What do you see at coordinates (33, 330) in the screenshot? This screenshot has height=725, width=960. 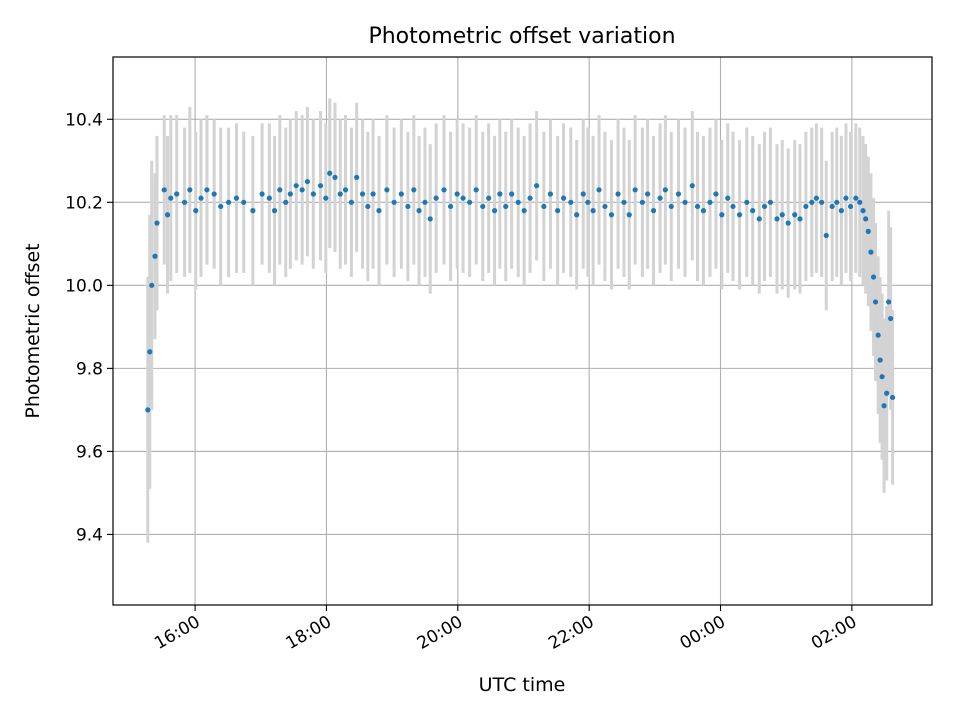 I see `y-axis-label: Photometric offset` at bounding box center [33, 330].